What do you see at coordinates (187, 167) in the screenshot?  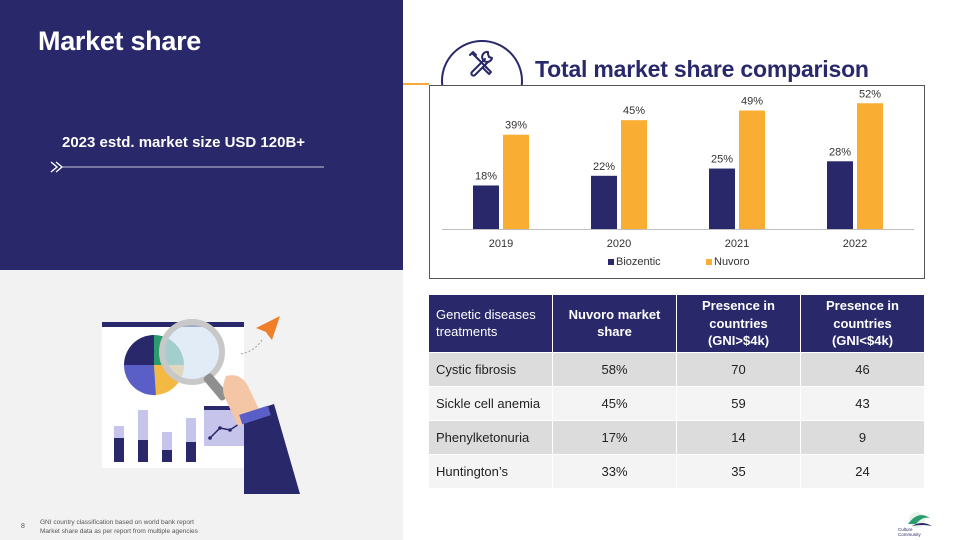 I see `arrow-divider` at bounding box center [187, 167].